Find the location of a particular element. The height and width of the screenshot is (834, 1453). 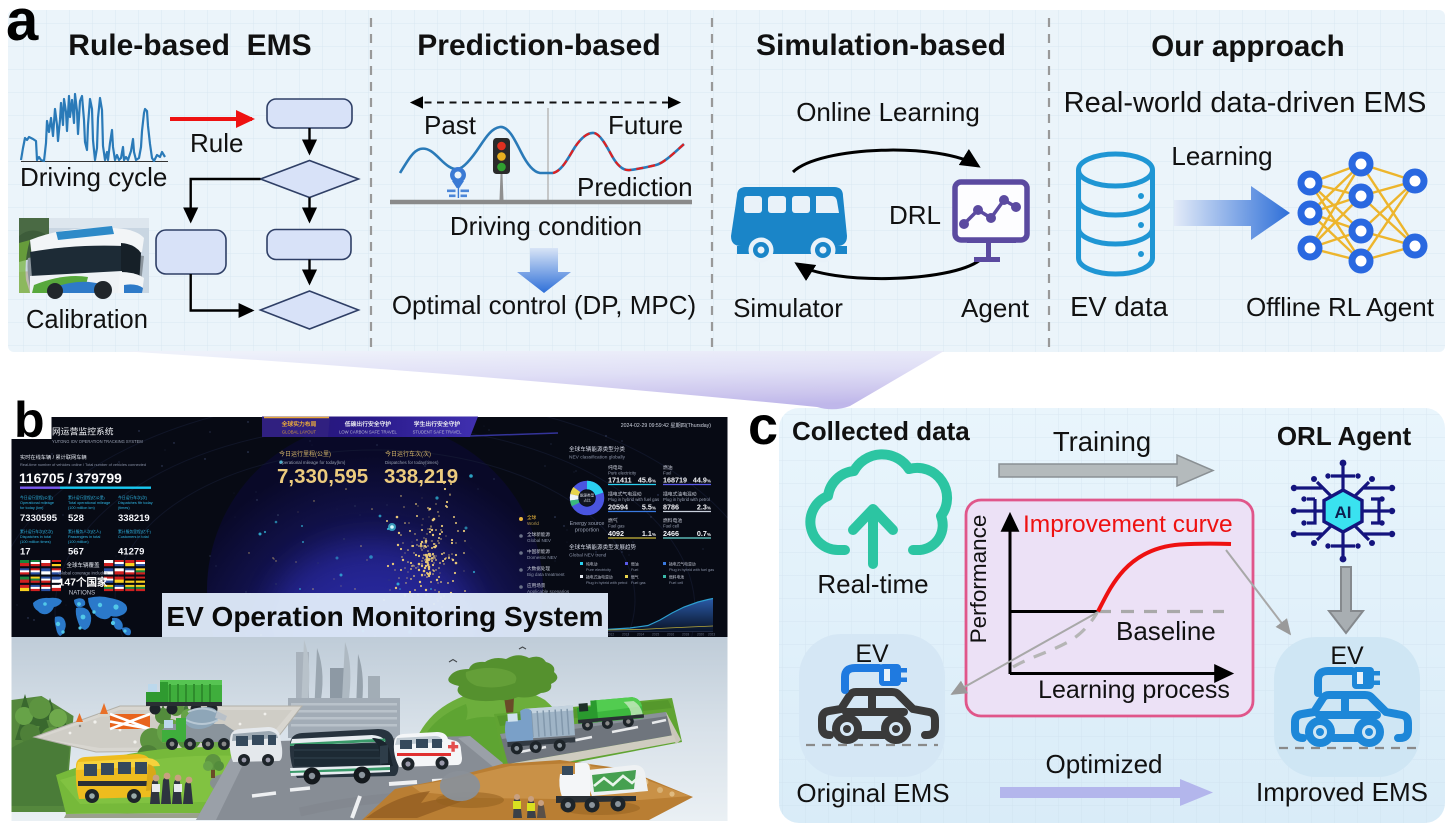

svg-text: Past is located at coordinates (450, 125).